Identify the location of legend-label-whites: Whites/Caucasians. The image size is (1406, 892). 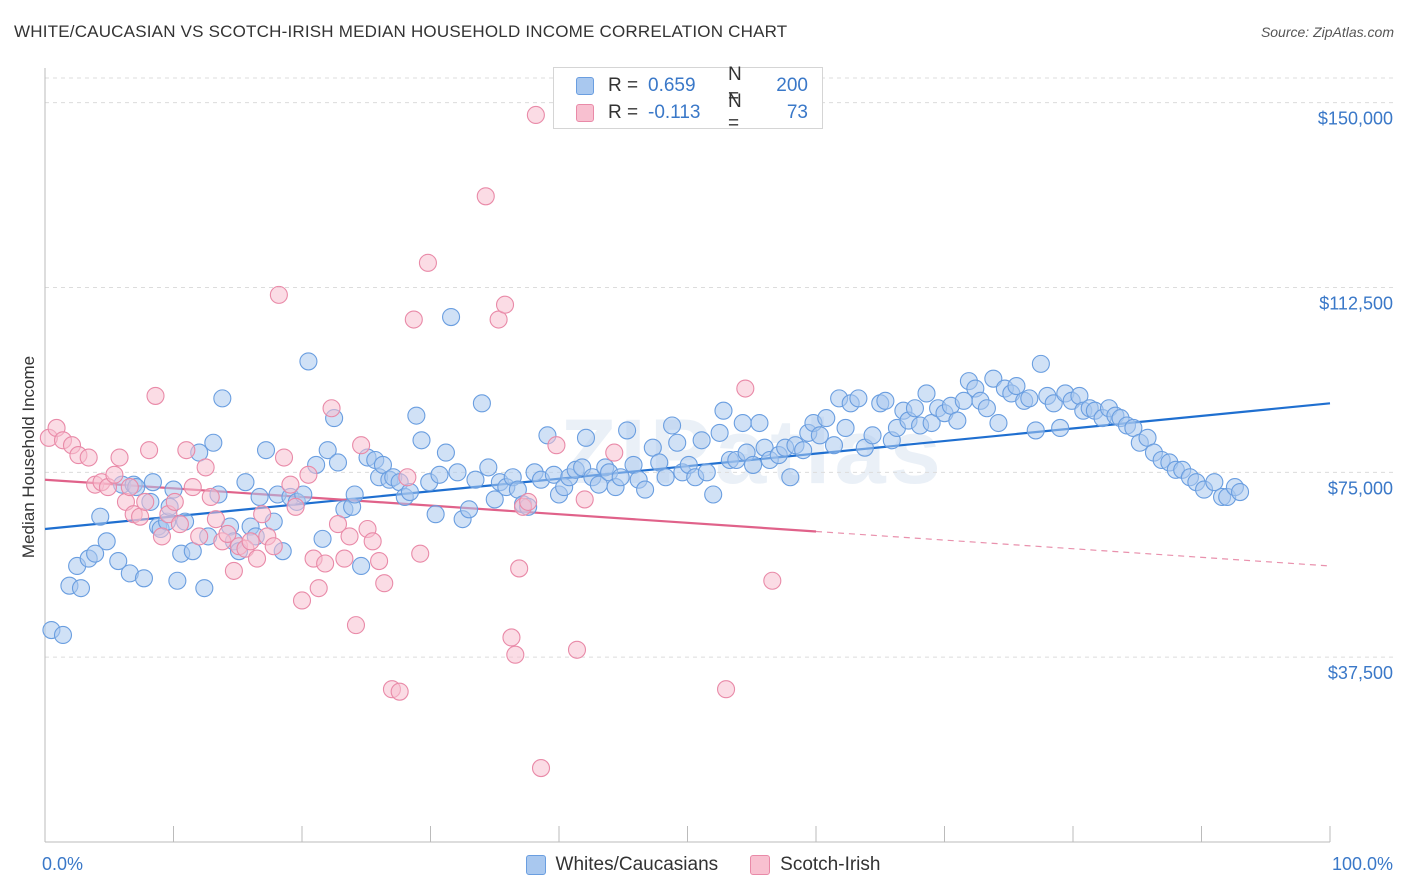
(637, 864).